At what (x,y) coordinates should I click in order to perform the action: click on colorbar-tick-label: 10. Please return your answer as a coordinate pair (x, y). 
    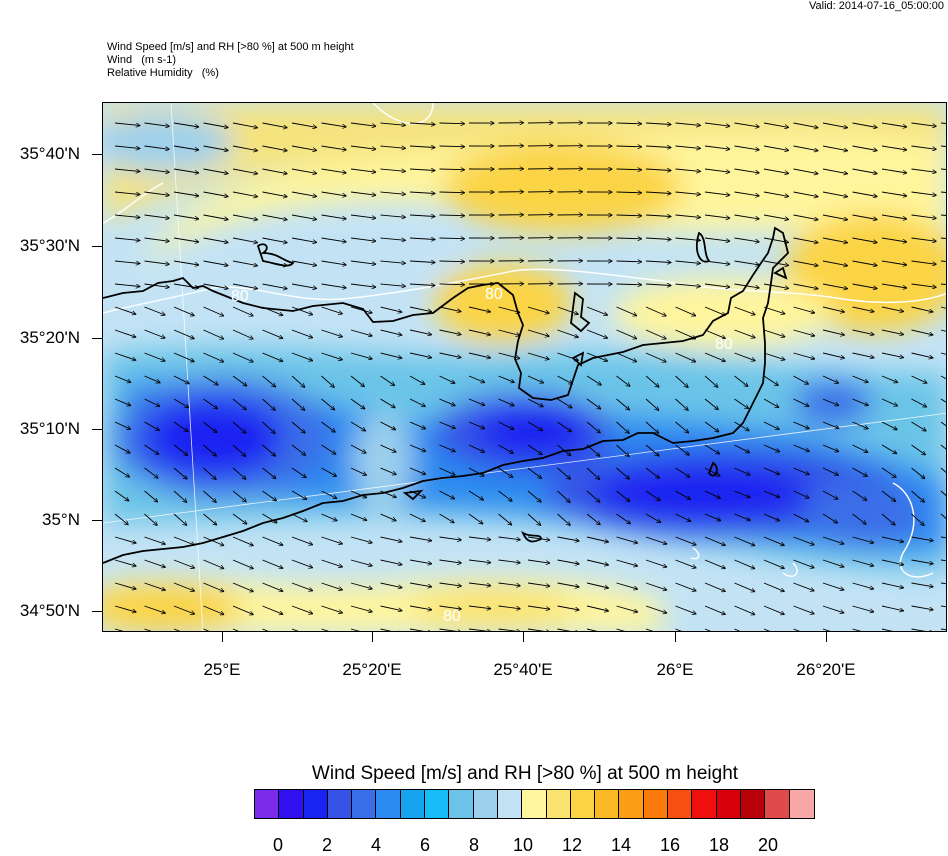
    Looking at the image, I should click on (523, 845).